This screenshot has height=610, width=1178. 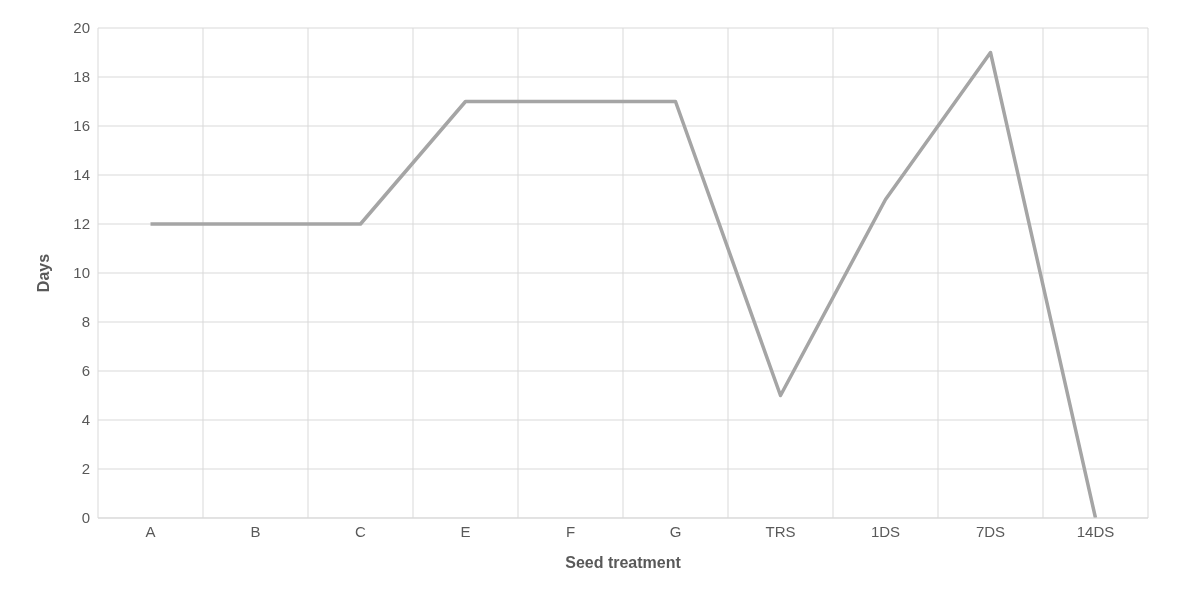 I want to click on x-tick-label: A, so click(x=150, y=531).